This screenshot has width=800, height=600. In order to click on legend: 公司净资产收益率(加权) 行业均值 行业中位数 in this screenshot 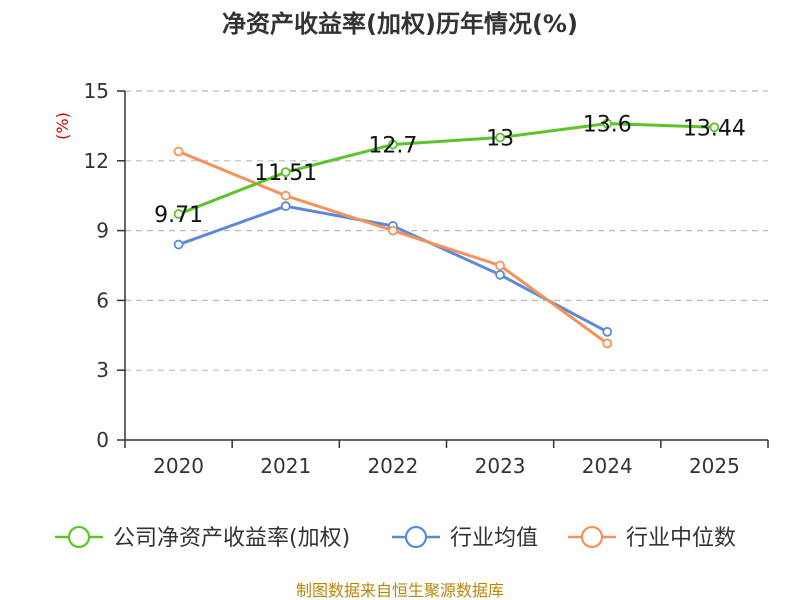, I will do `click(395, 538)`.